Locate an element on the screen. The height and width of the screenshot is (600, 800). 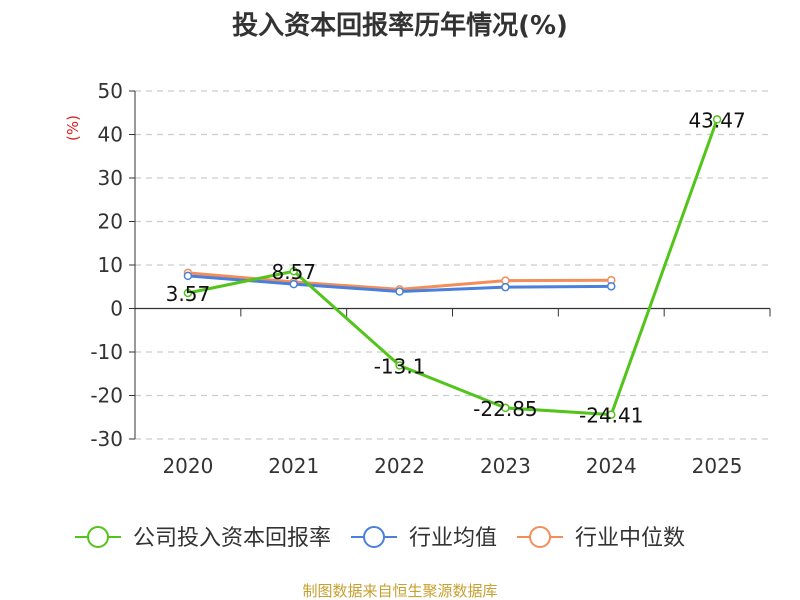
y-tick-label: 20 is located at coordinates (110, 222).